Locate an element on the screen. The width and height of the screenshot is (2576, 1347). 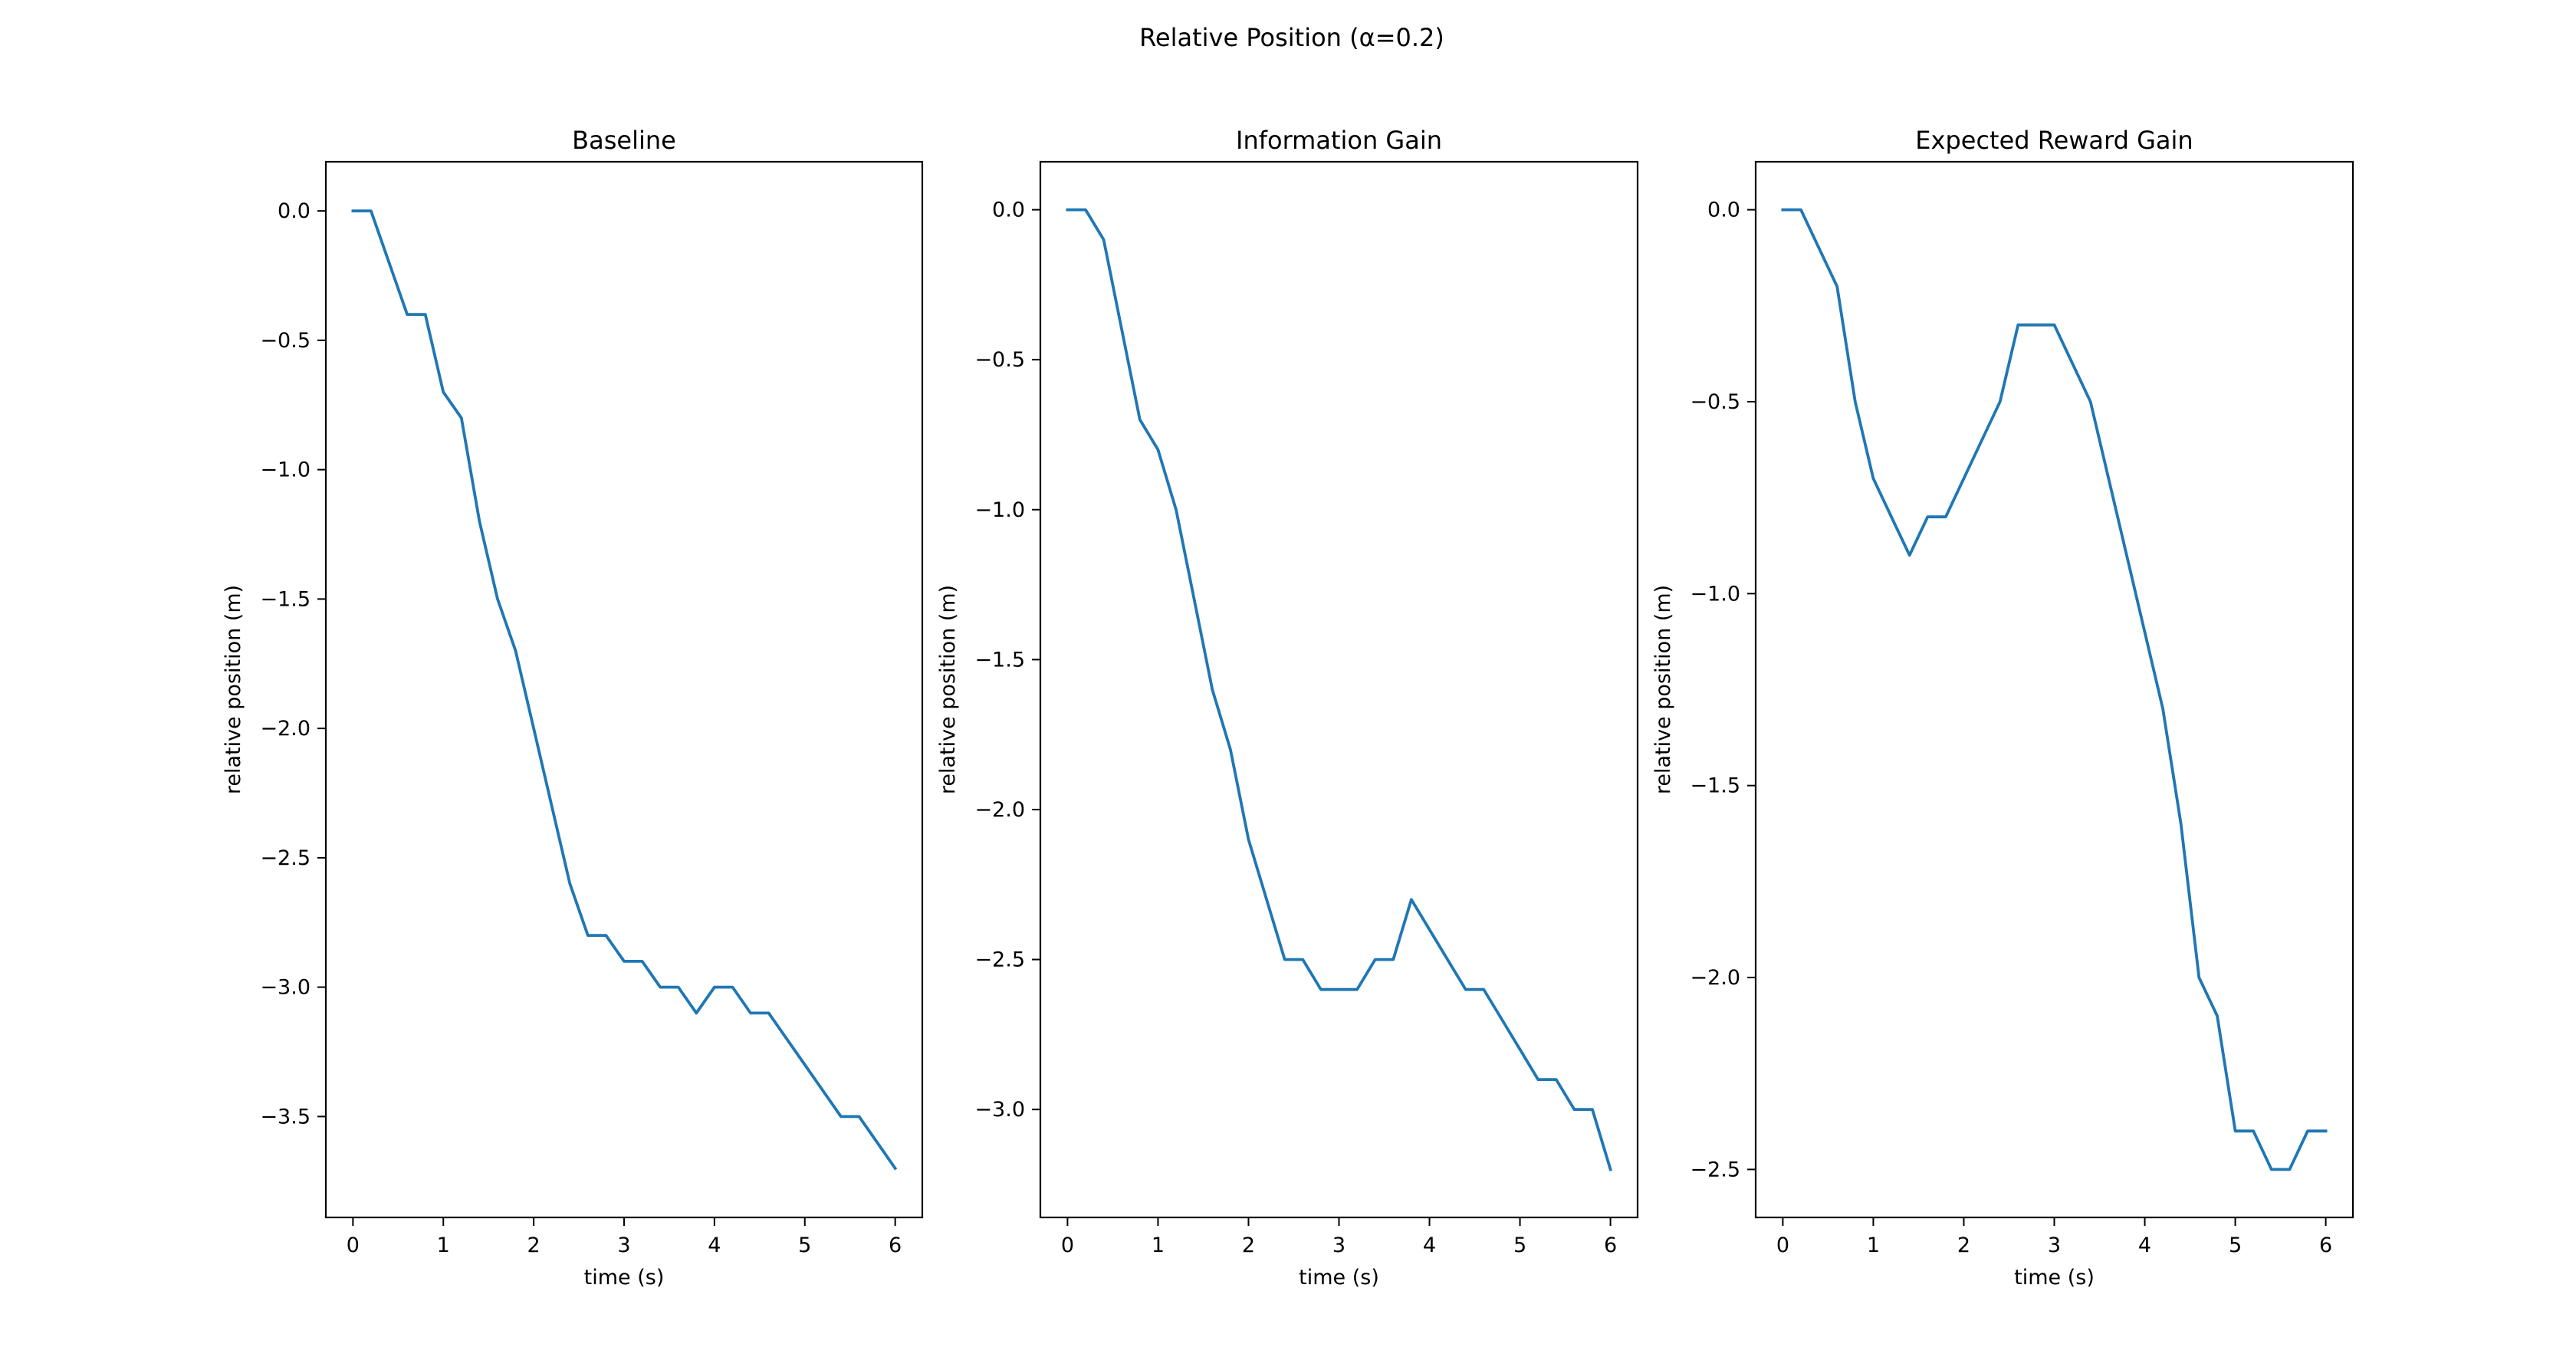
subplot-title: Information Gain is located at coordinates (1339, 140).